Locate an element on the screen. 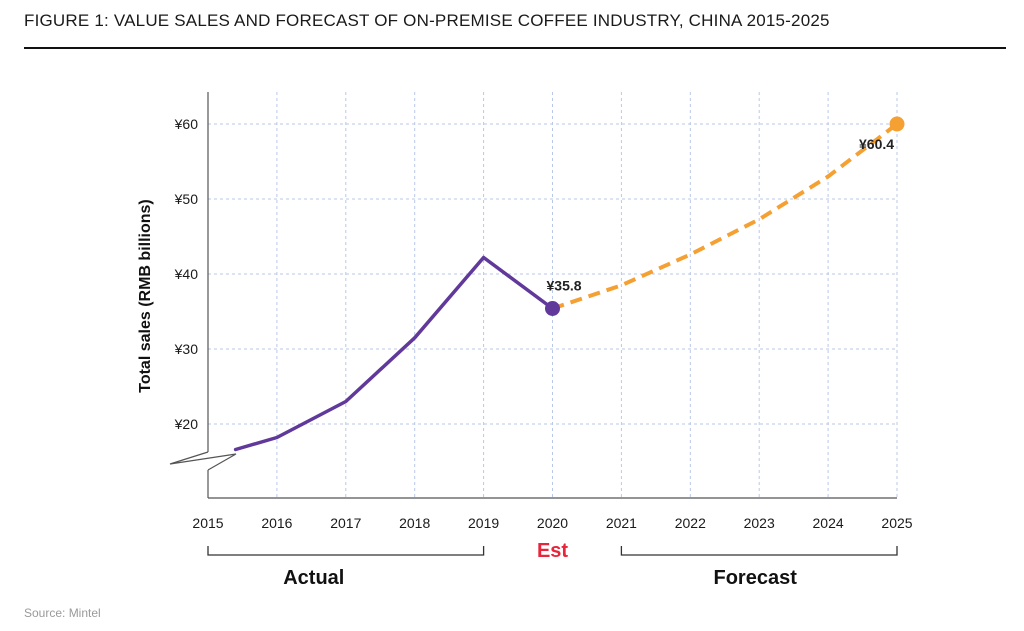 This screenshot has height=631, width=1024. x-tick-label-2017: 2017 is located at coordinates (345, 523).